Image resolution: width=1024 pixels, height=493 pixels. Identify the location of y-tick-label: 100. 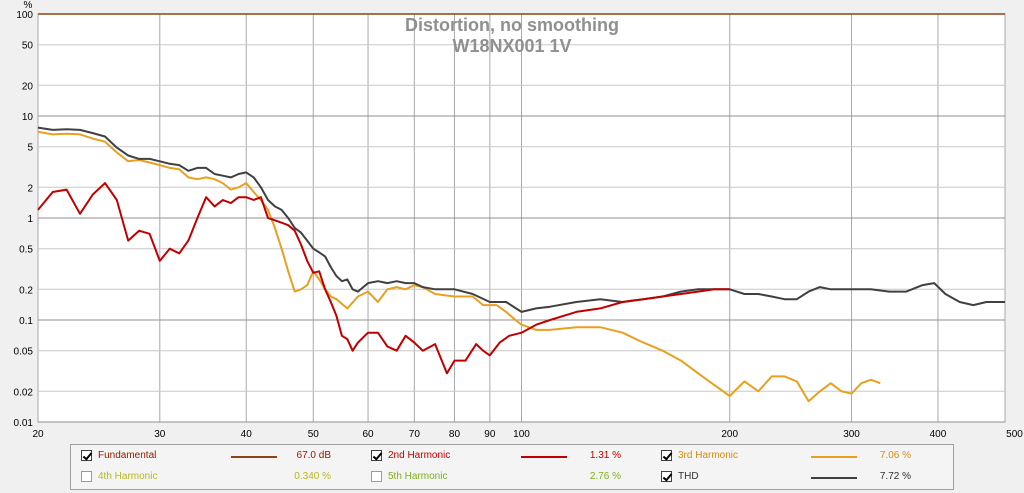
(24, 15).